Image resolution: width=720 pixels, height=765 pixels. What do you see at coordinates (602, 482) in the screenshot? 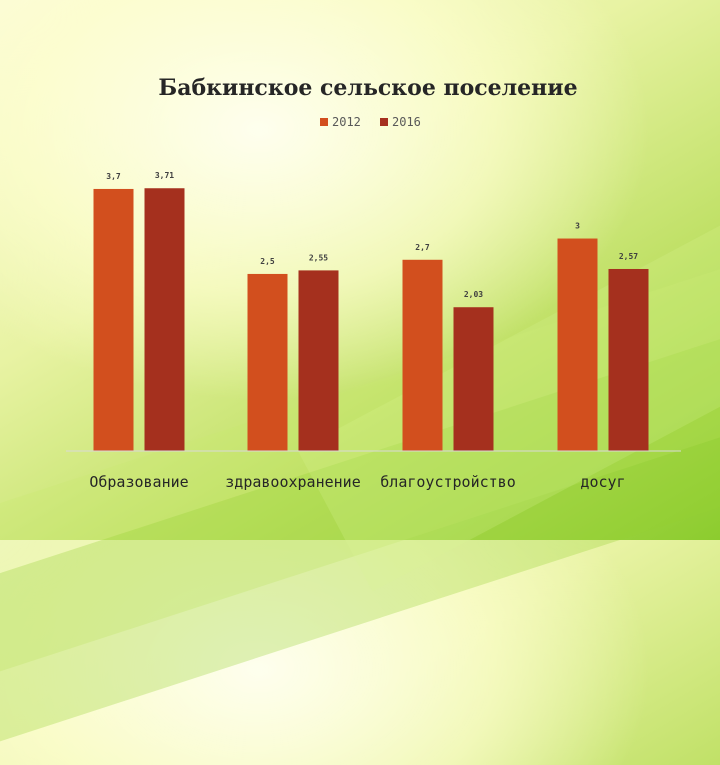
I see `category-label: досуг` at bounding box center [602, 482].